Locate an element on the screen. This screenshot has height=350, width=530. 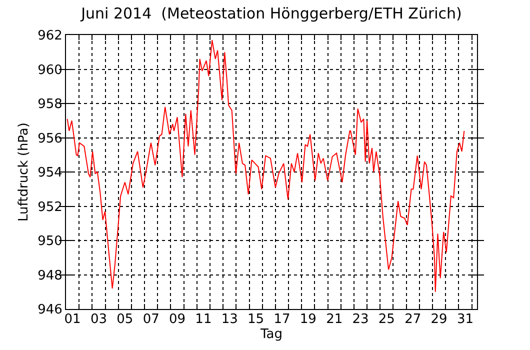
y-tick-label: 954 is located at coordinates (50, 173).